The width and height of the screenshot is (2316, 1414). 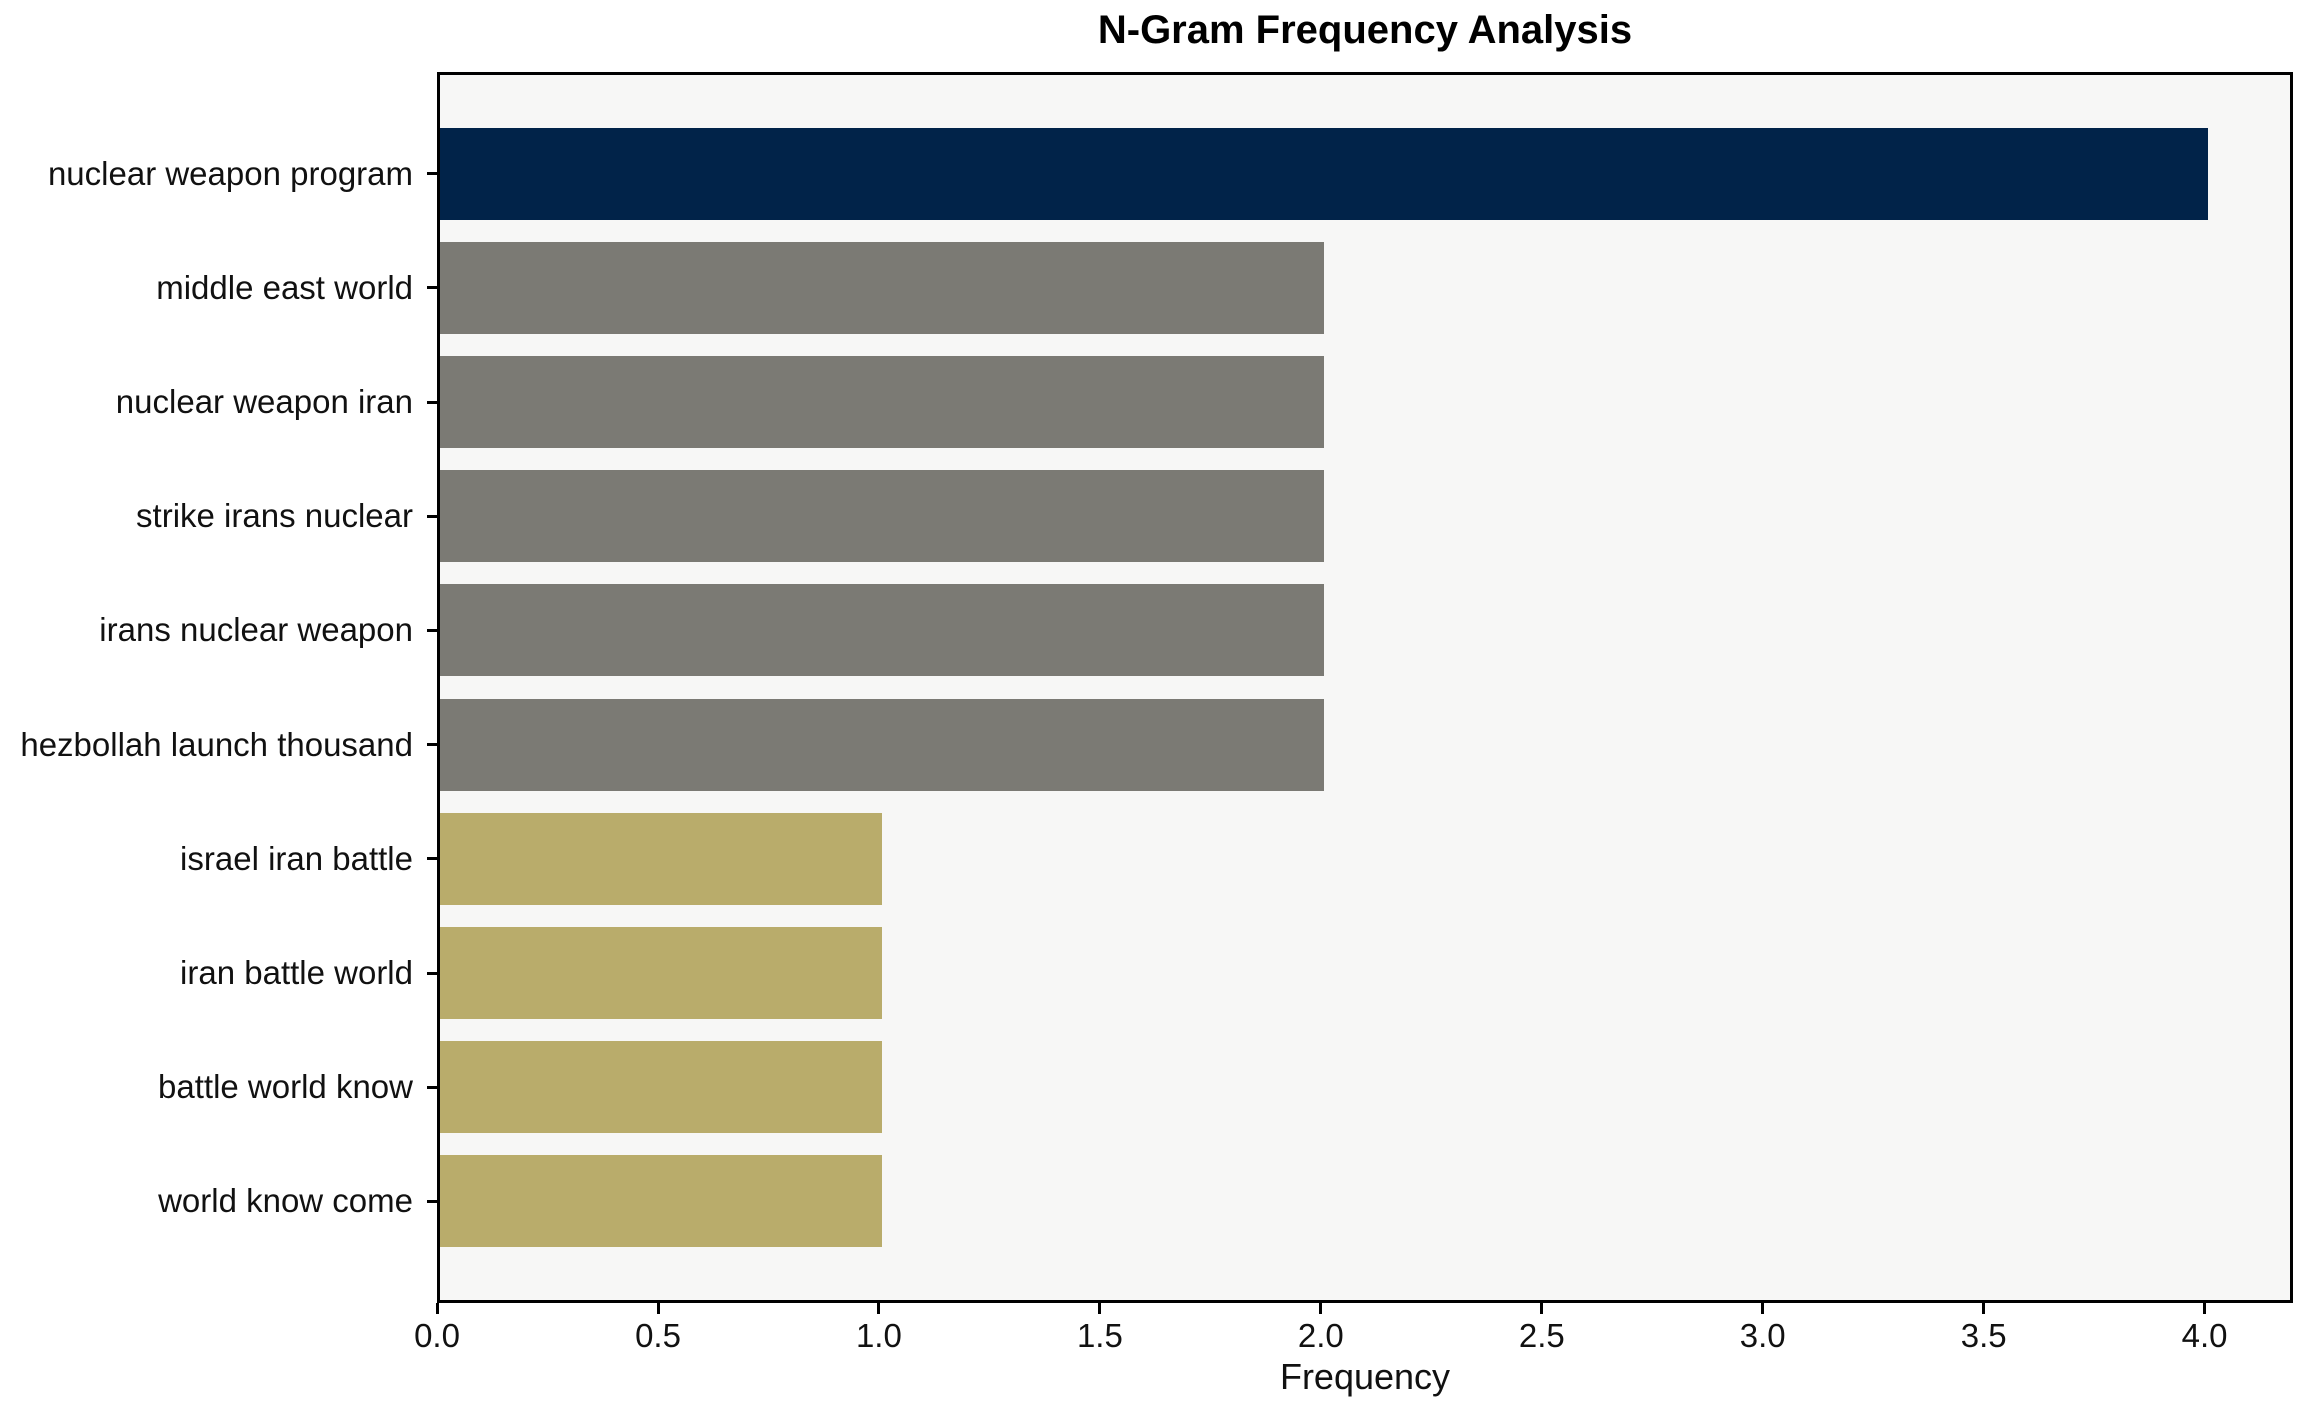 What do you see at coordinates (284, 287) in the screenshot?
I see `y-axis-label: middle east world` at bounding box center [284, 287].